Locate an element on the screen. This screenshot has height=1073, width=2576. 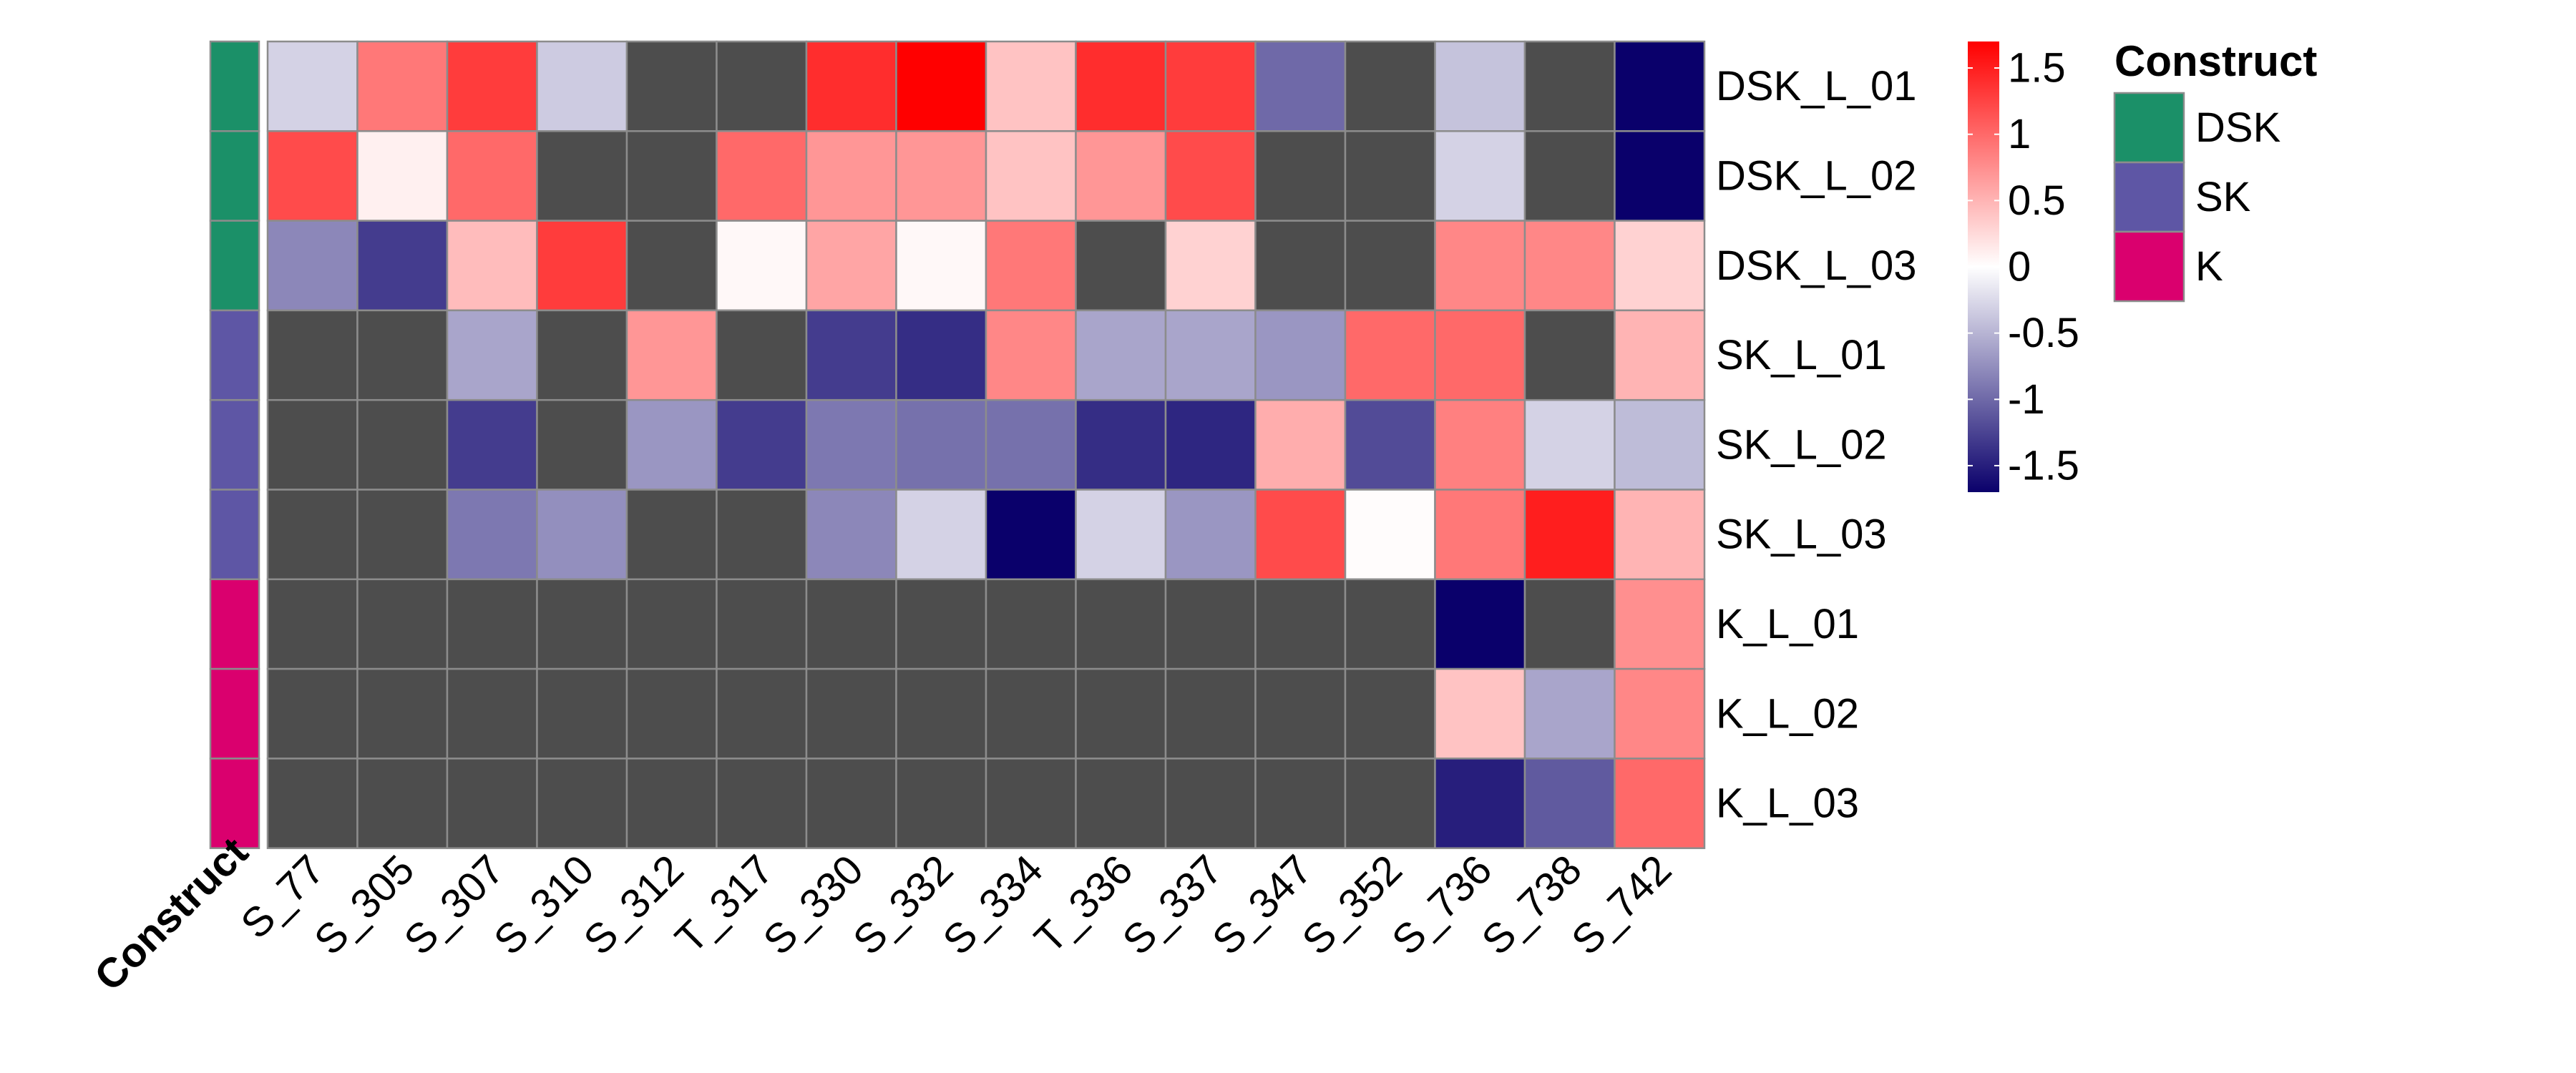
column-label: S_337 is located at coordinates (1172, 905).